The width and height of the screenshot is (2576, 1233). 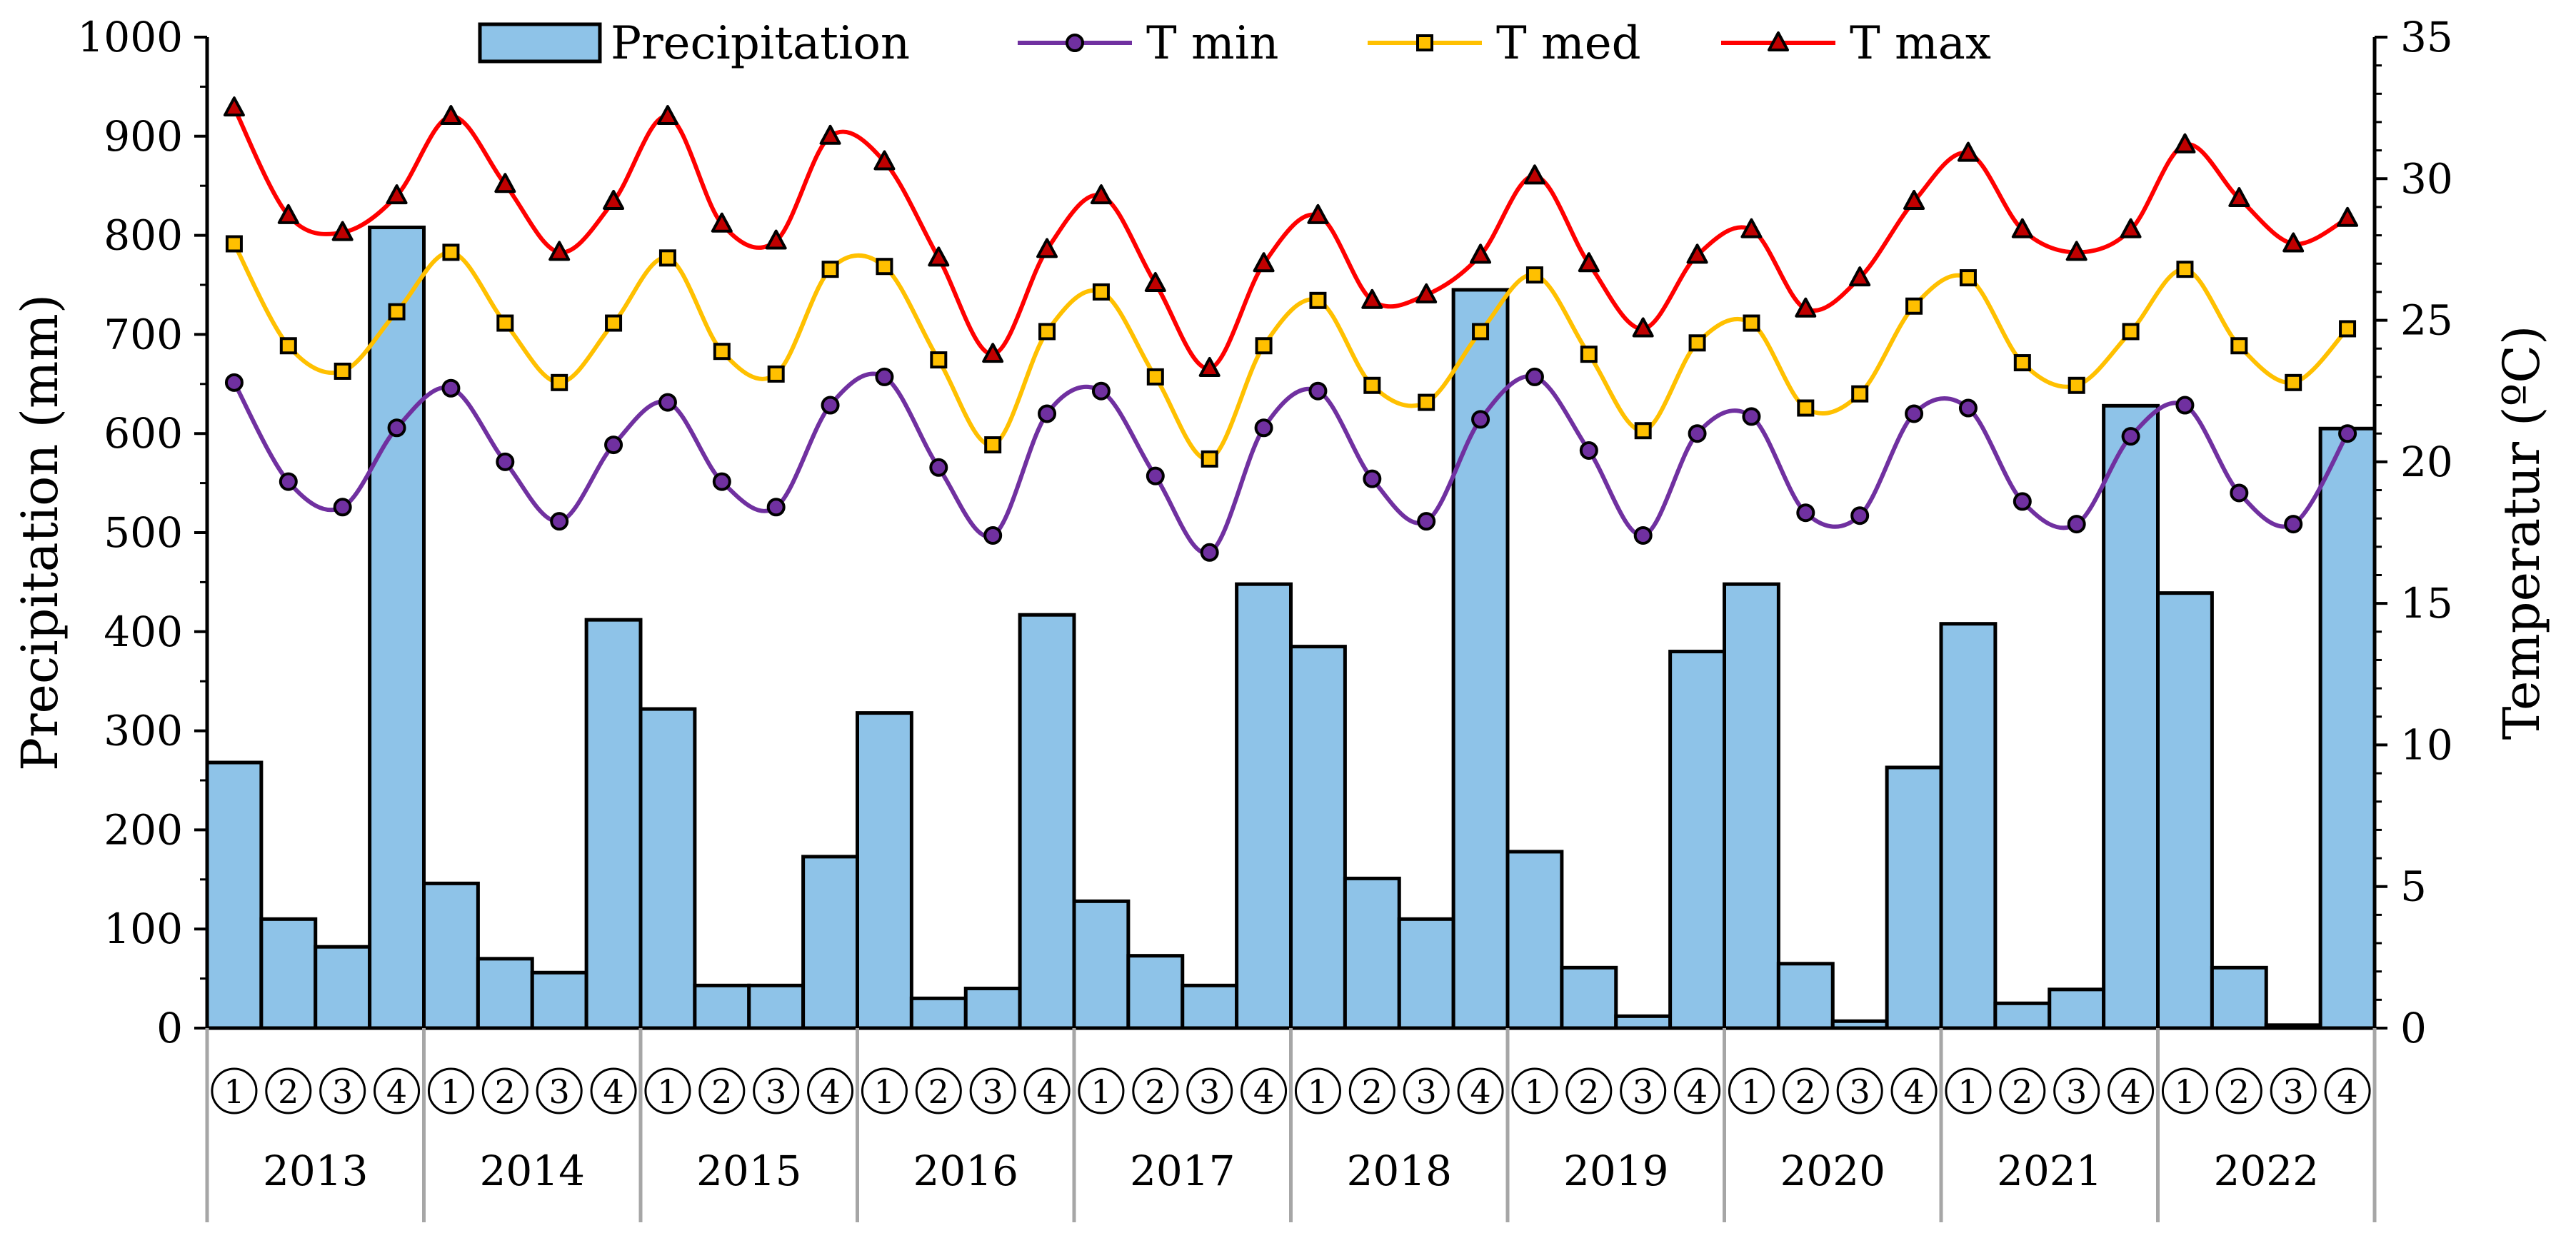 What do you see at coordinates (169, 1028) in the screenshot?
I see `left-tick-label: 0` at bounding box center [169, 1028].